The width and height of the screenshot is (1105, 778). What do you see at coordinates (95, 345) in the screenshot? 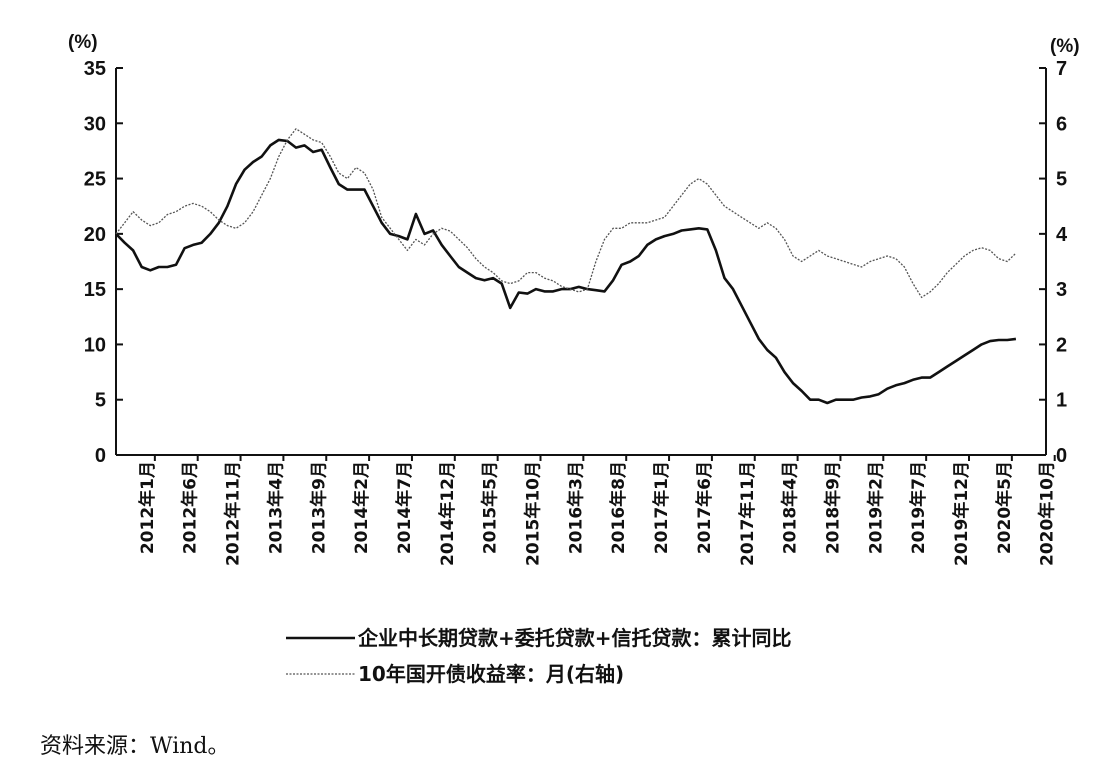
I see `left-tick-label: 10` at bounding box center [95, 345].